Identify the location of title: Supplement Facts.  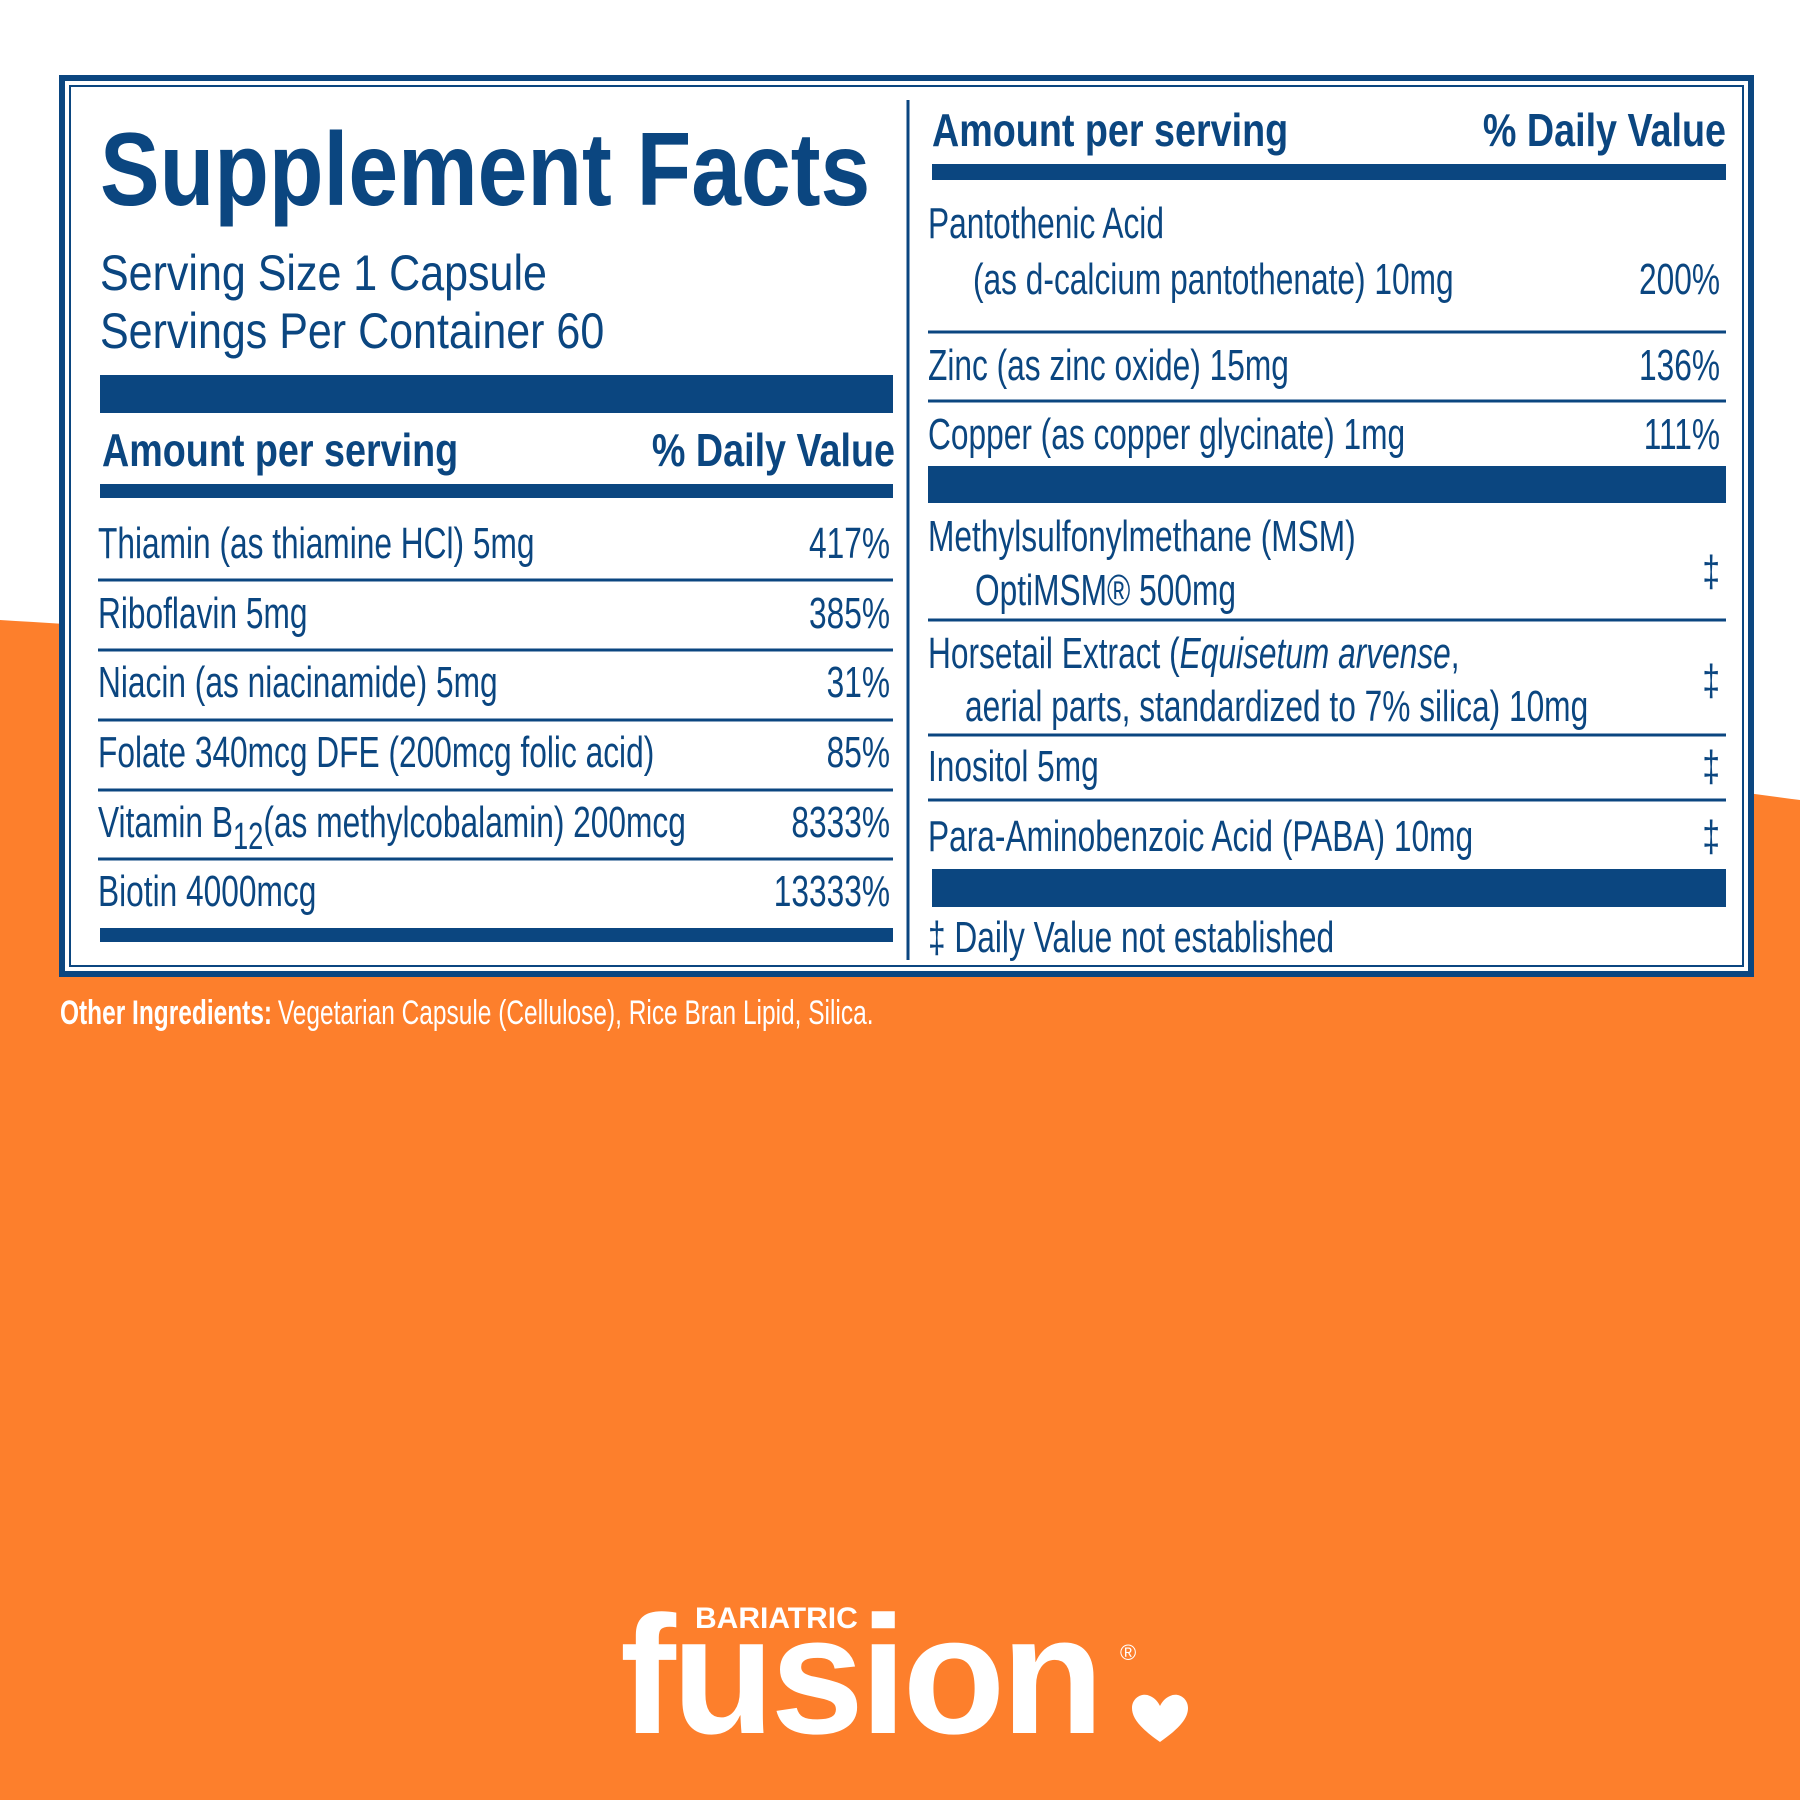
(485, 169).